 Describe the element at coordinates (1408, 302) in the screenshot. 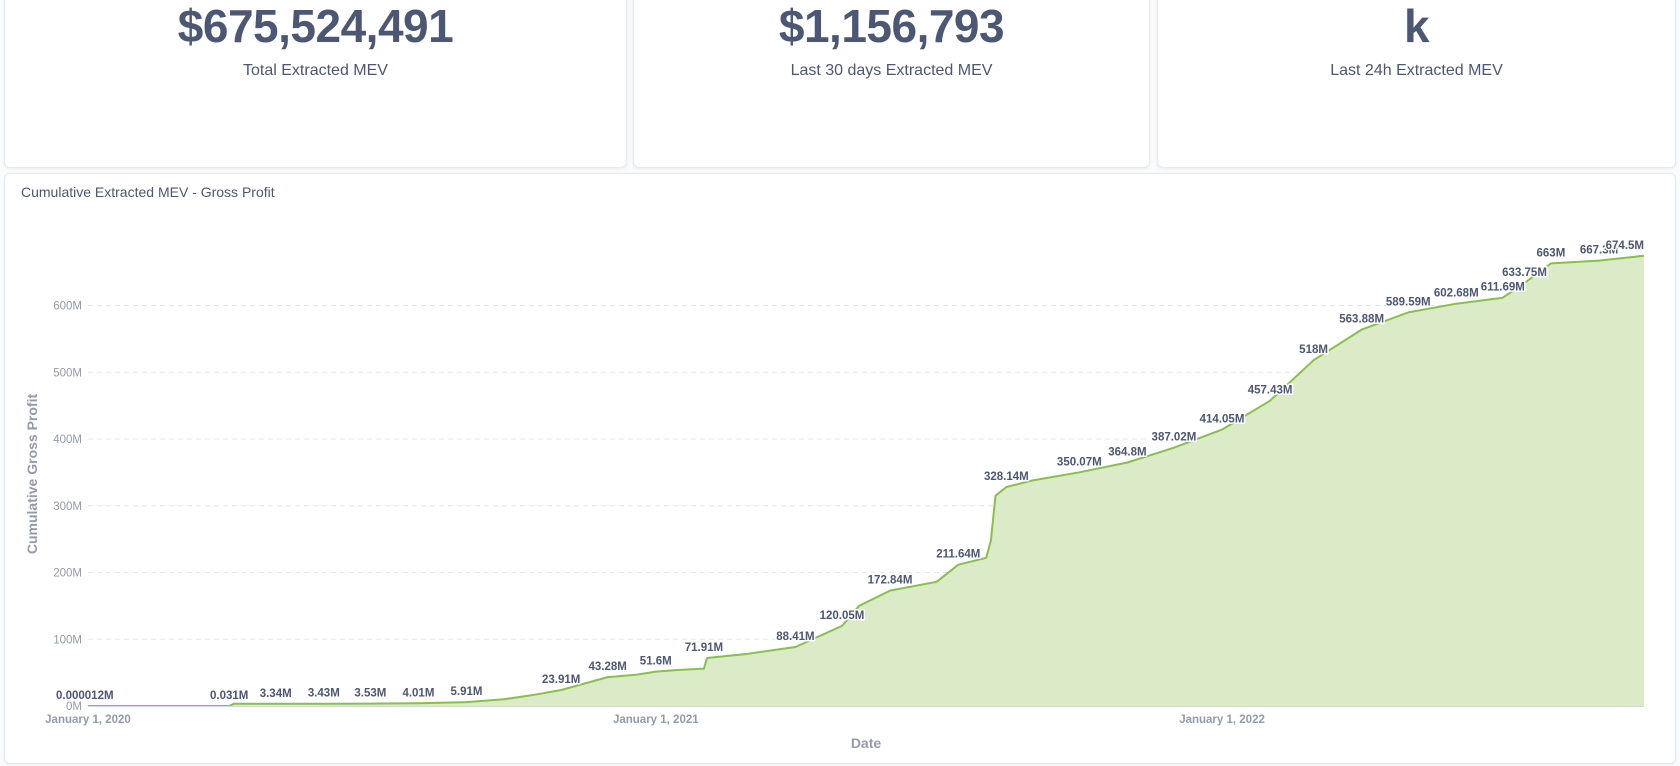

I see `data-label: 589.59M` at that location.